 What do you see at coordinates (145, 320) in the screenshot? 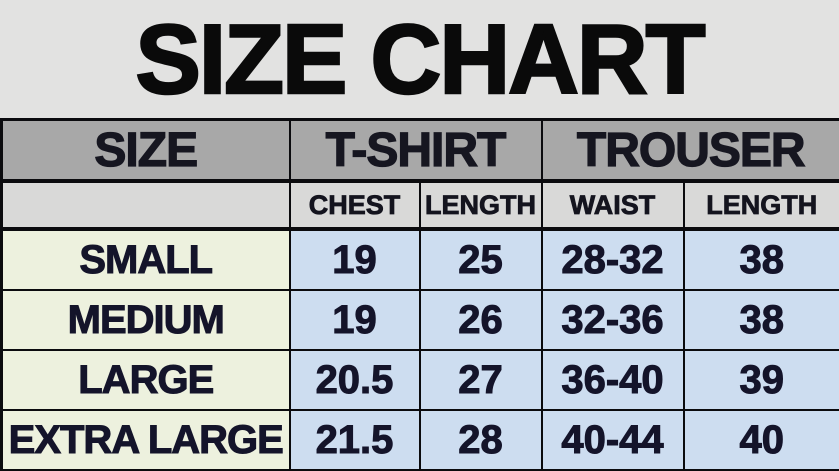
I see `size-name-cell: MEDIUM` at bounding box center [145, 320].